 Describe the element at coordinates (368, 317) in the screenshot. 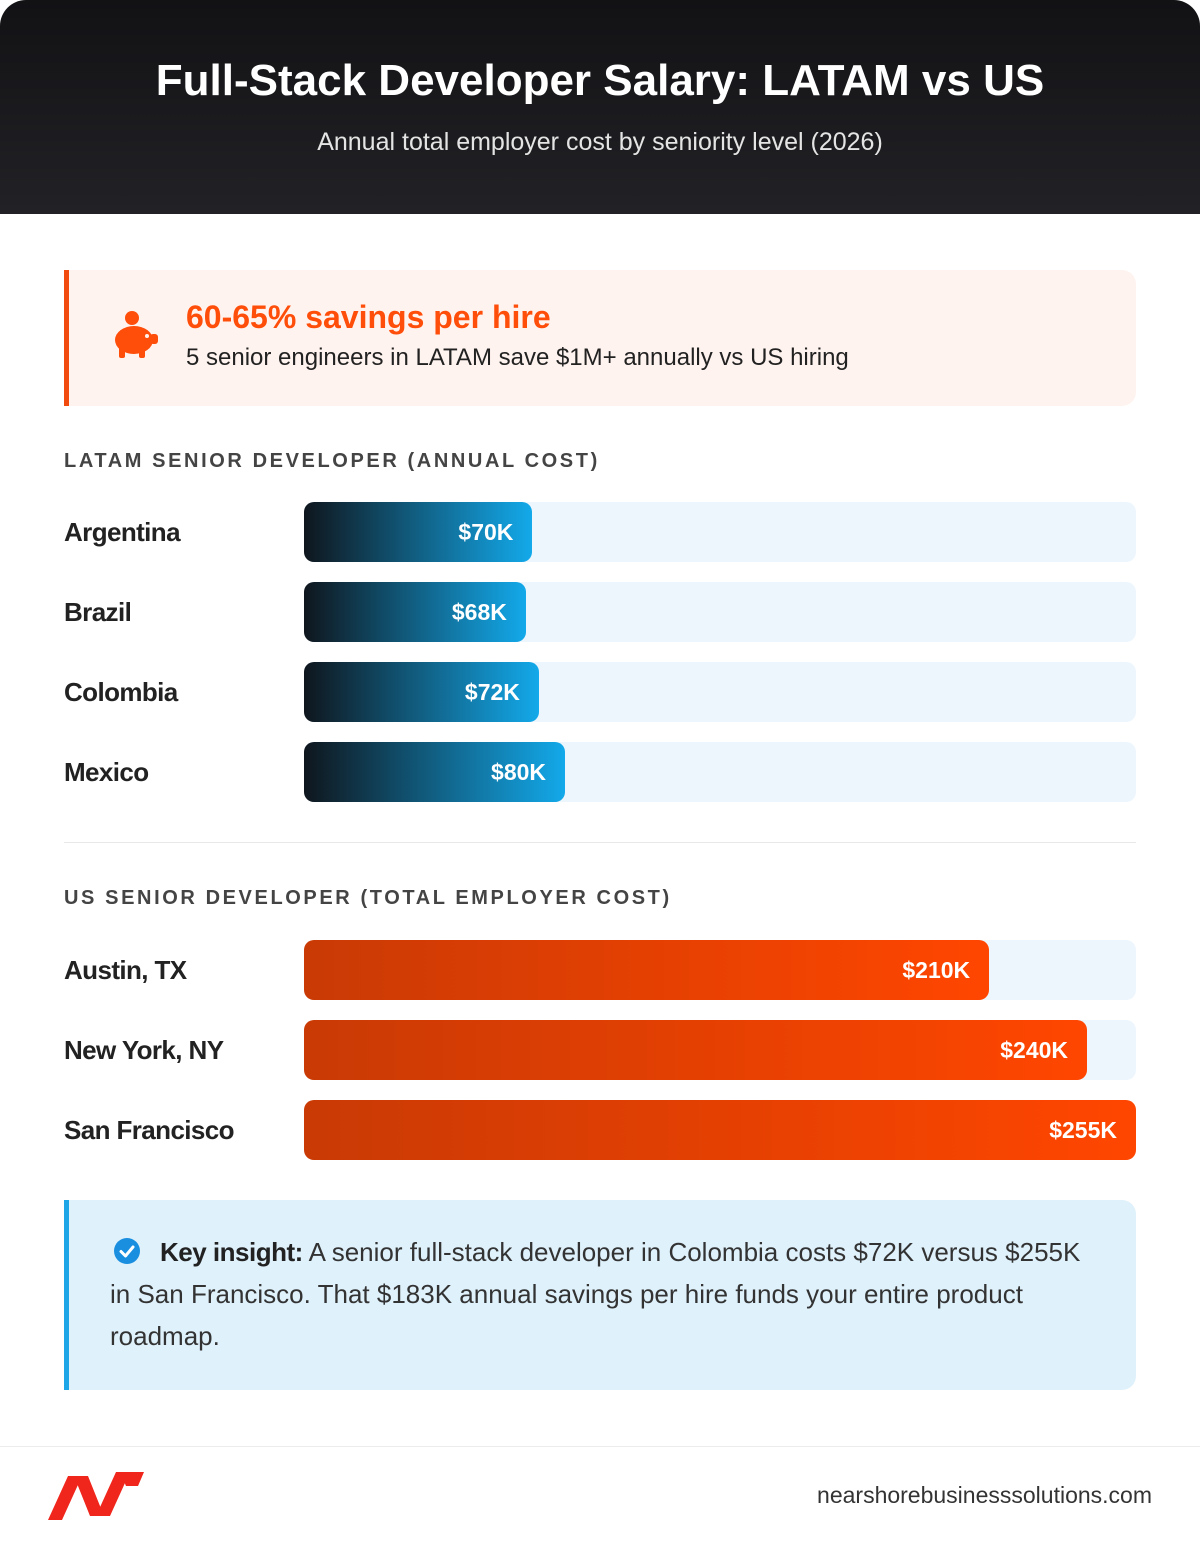

I see `savings-headline: 60-65% savings per hire` at that location.